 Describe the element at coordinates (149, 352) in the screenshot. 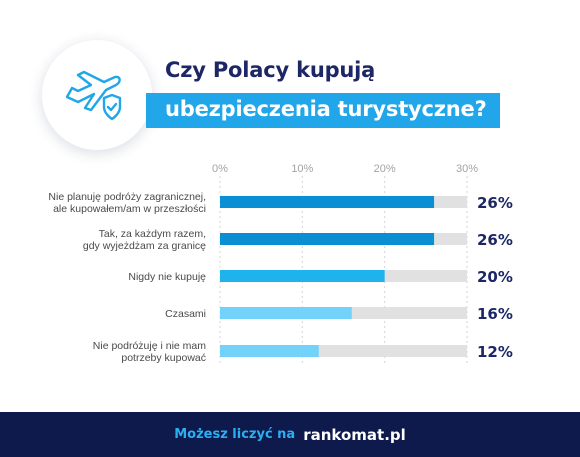

I see `category-label: Nie podróżuję i nie mam potrzeby kupować` at that location.